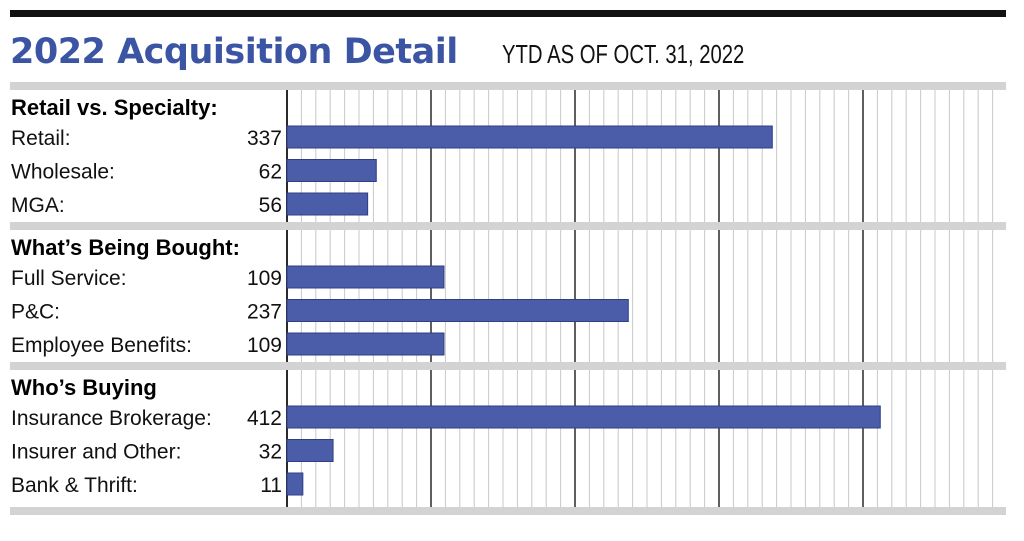 The height and width of the screenshot is (541, 1024). Describe the element at coordinates (63, 172) in the screenshot. I see `category-label: Wholesale:` at that location.